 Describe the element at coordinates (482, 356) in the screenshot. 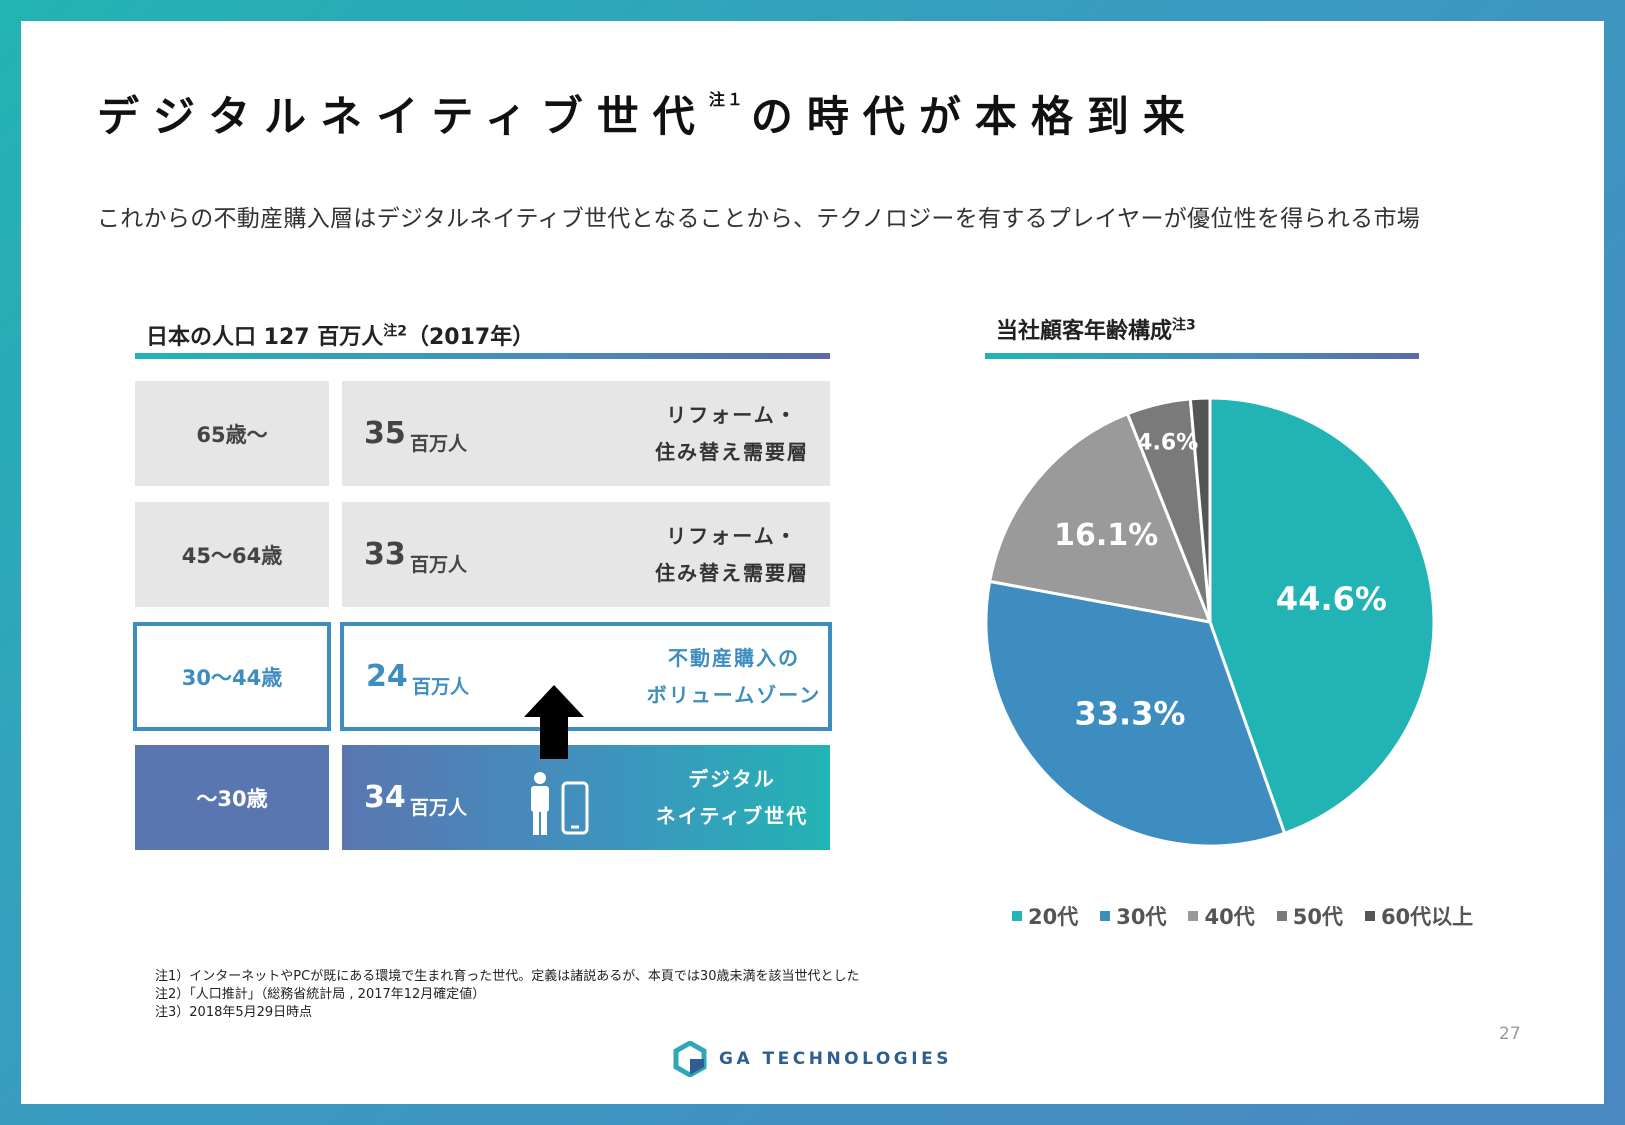

I see `population-title-underline` at that location.